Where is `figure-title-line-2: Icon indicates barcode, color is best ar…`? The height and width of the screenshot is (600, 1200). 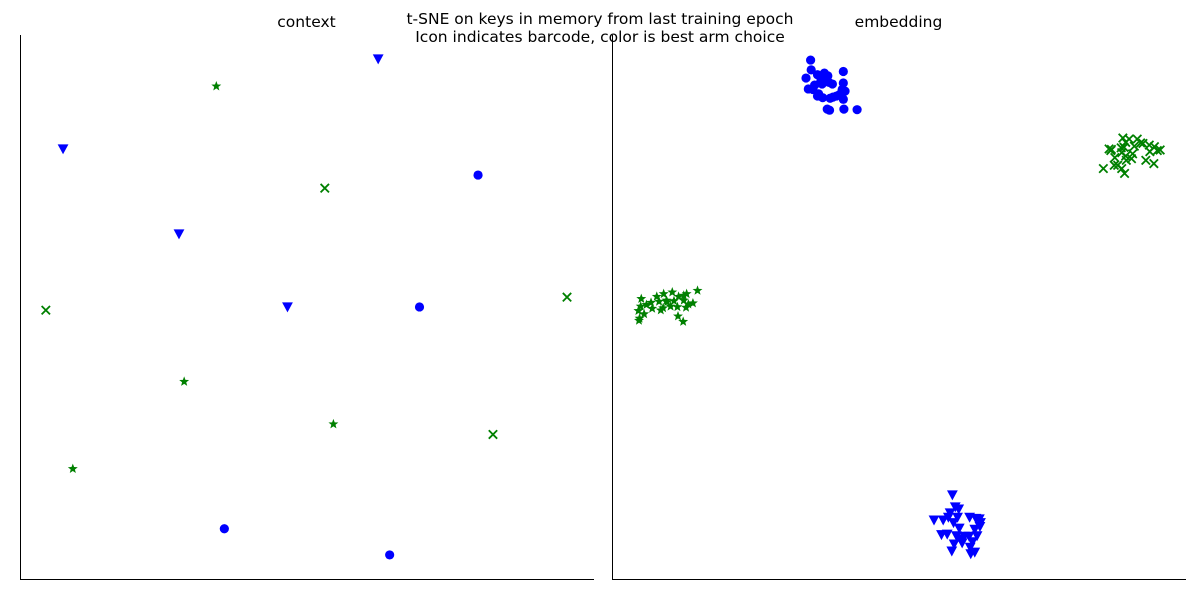 figure-title-line-2: Icon indicates barcode, color is best ar… is located at coordinates (600, 37).